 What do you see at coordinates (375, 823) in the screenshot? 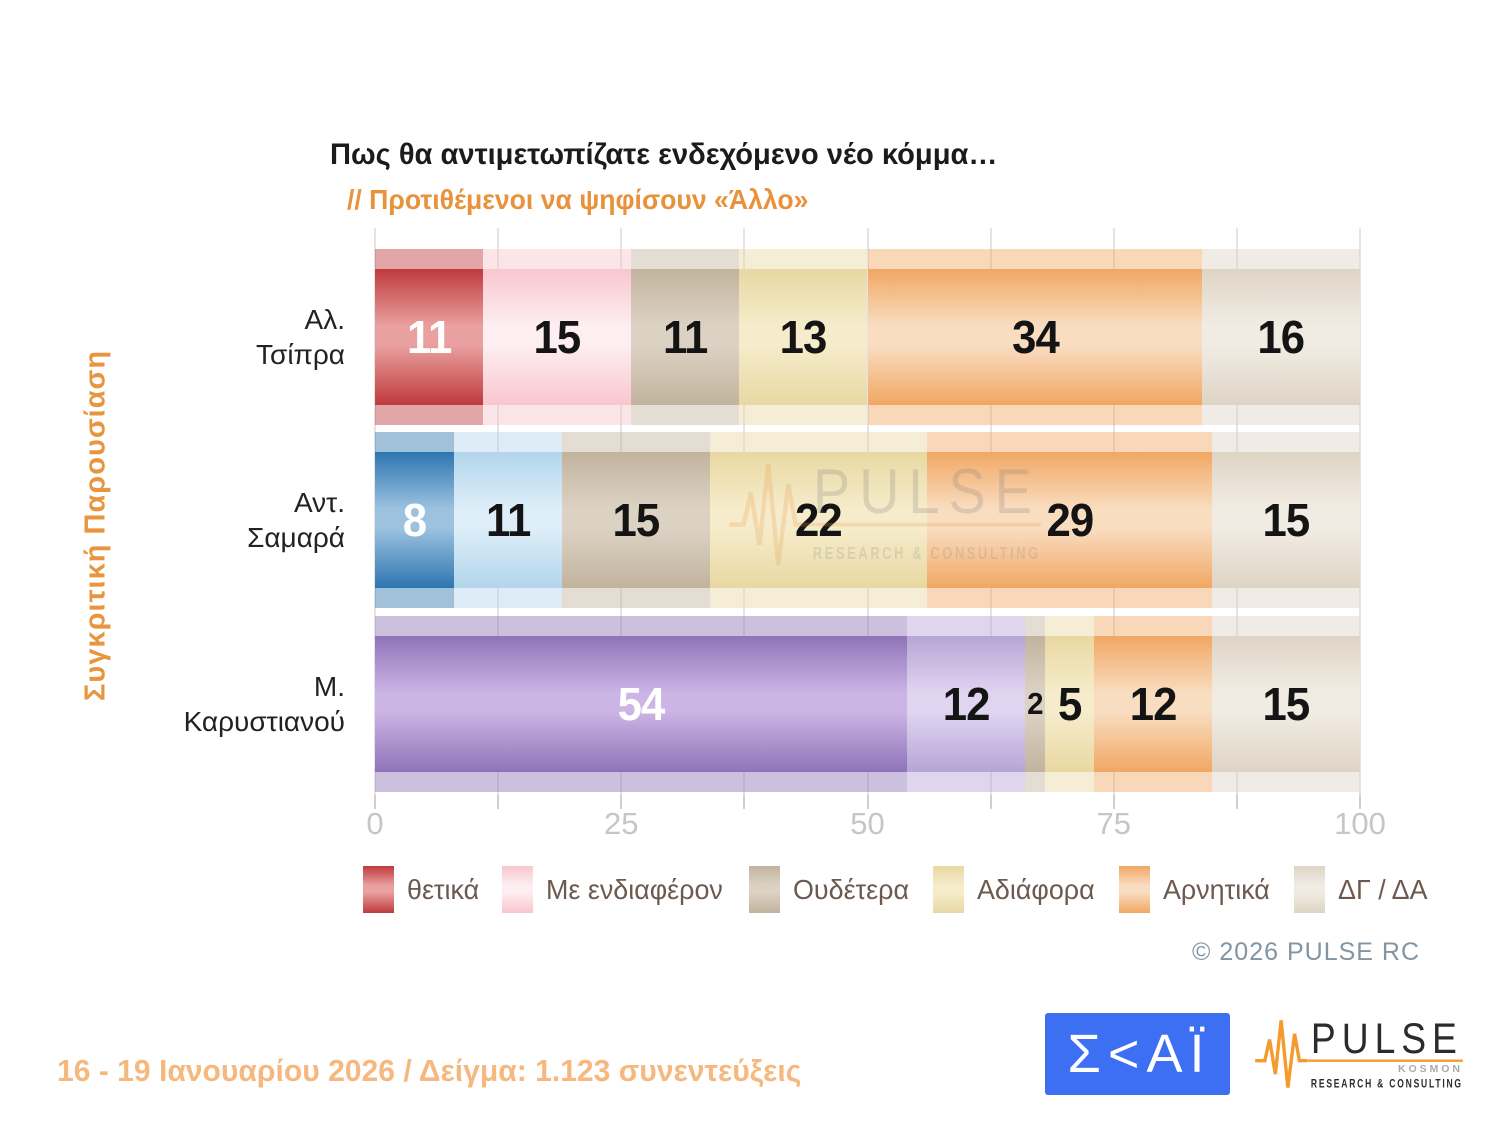
I see `x-axis-tick-label: 0` at bounding box center [375, 823].